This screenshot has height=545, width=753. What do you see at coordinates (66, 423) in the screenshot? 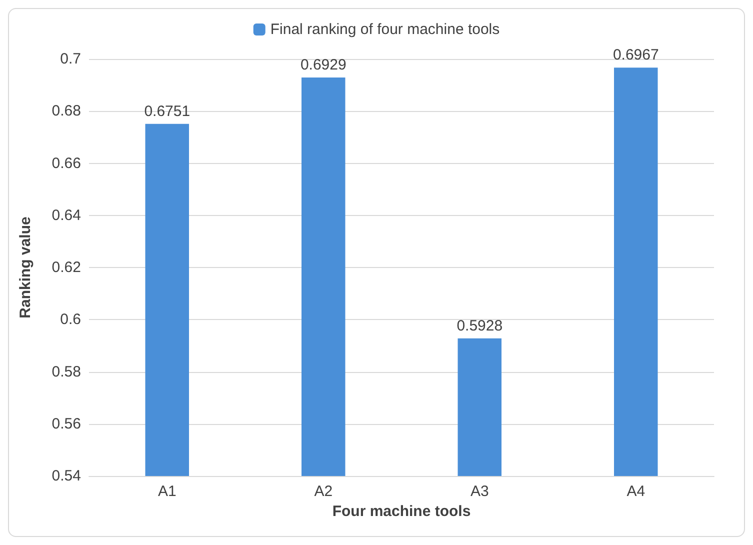
I see `y-tick-label: 0.56` at bounding box center [66, 423].